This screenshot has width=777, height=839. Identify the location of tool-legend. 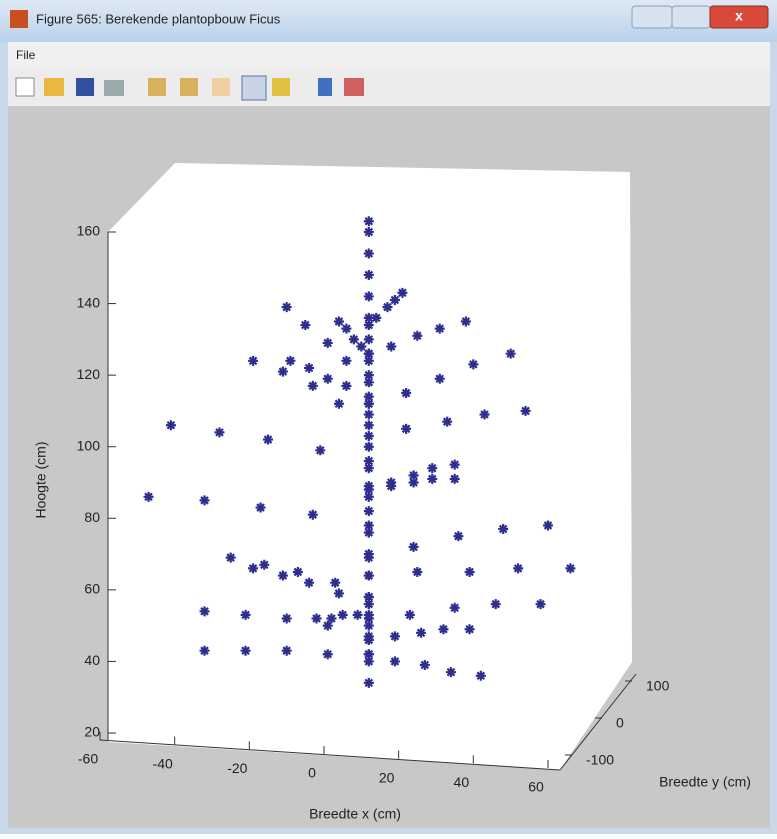
(354, 87).